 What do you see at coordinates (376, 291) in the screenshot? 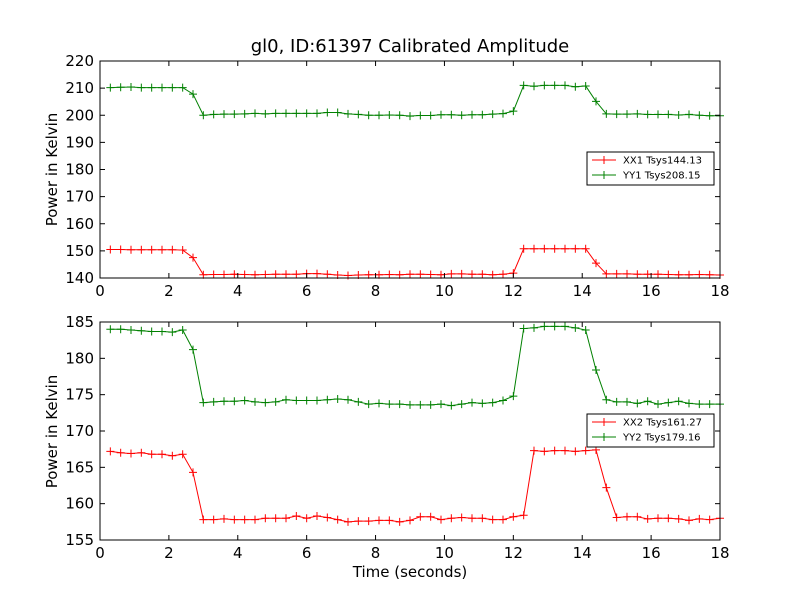
I see `top-chart-xtick-label: 8` at bounding box center [376, 291].